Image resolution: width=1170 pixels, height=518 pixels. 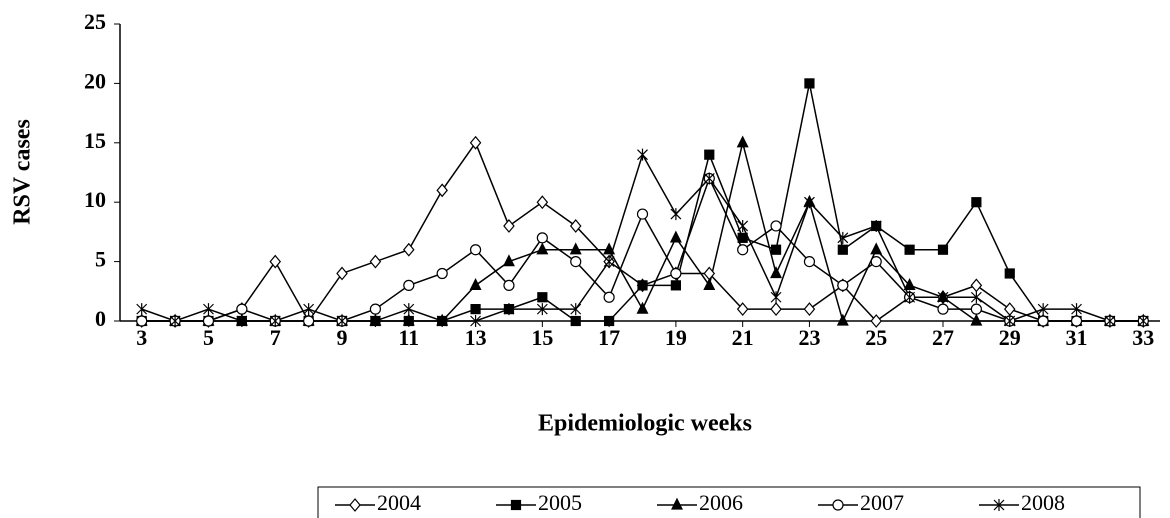 I want to click on legend-label: 2007, so click(x=882, y=502).